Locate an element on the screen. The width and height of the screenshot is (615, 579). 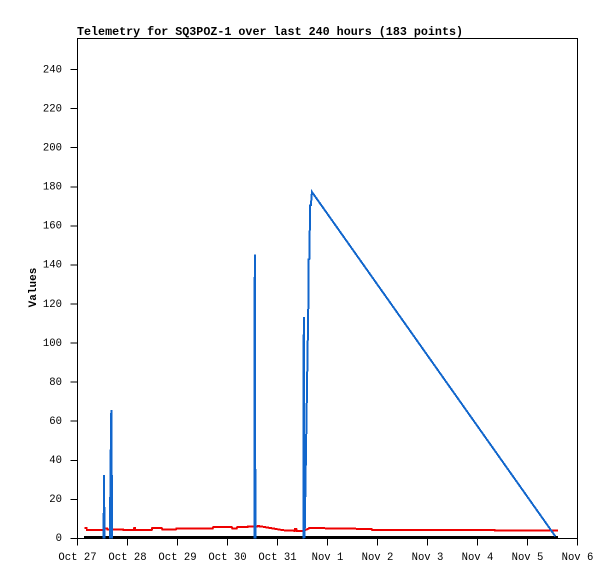
svg-text: Values is located at coordinates (34, 288).